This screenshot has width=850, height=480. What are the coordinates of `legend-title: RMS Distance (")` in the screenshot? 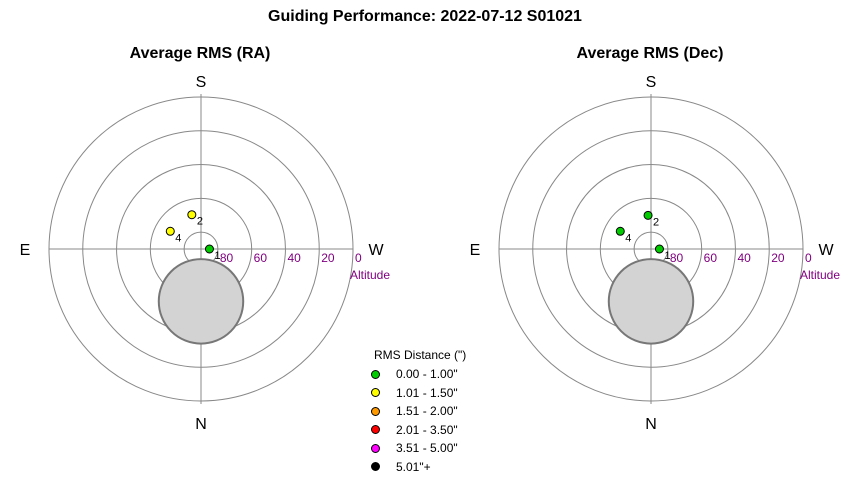 It's located at (420, 355).